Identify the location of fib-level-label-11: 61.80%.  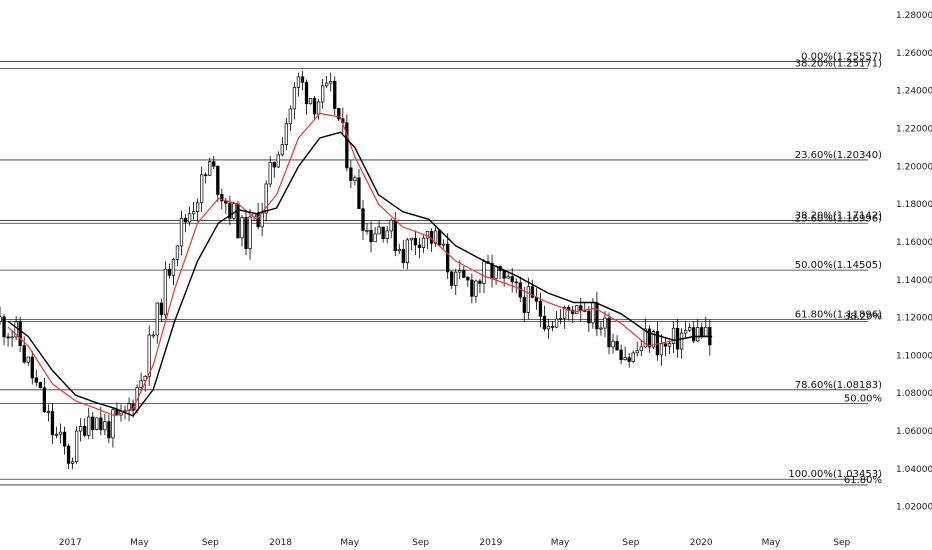
(863, 480).